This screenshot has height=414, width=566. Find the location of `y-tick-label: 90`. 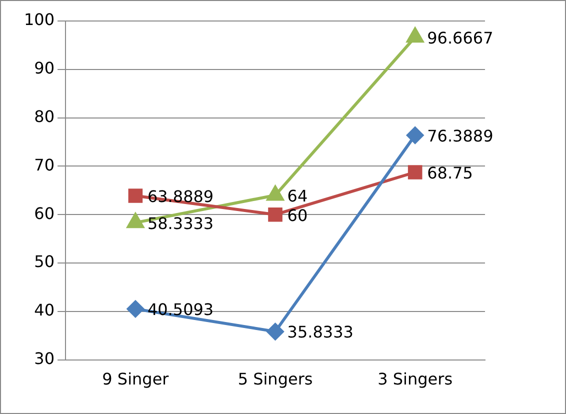

y-tick-label: 90 is located at coordinates (44, 68).